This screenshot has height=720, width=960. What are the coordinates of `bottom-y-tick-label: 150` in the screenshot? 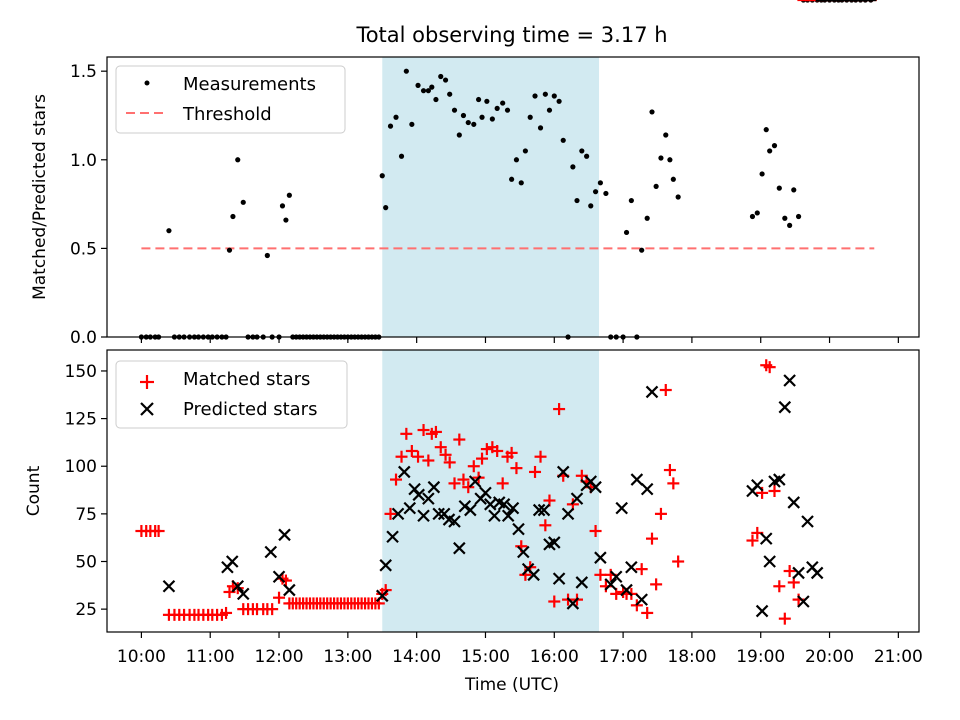 It's located at (81, 372).